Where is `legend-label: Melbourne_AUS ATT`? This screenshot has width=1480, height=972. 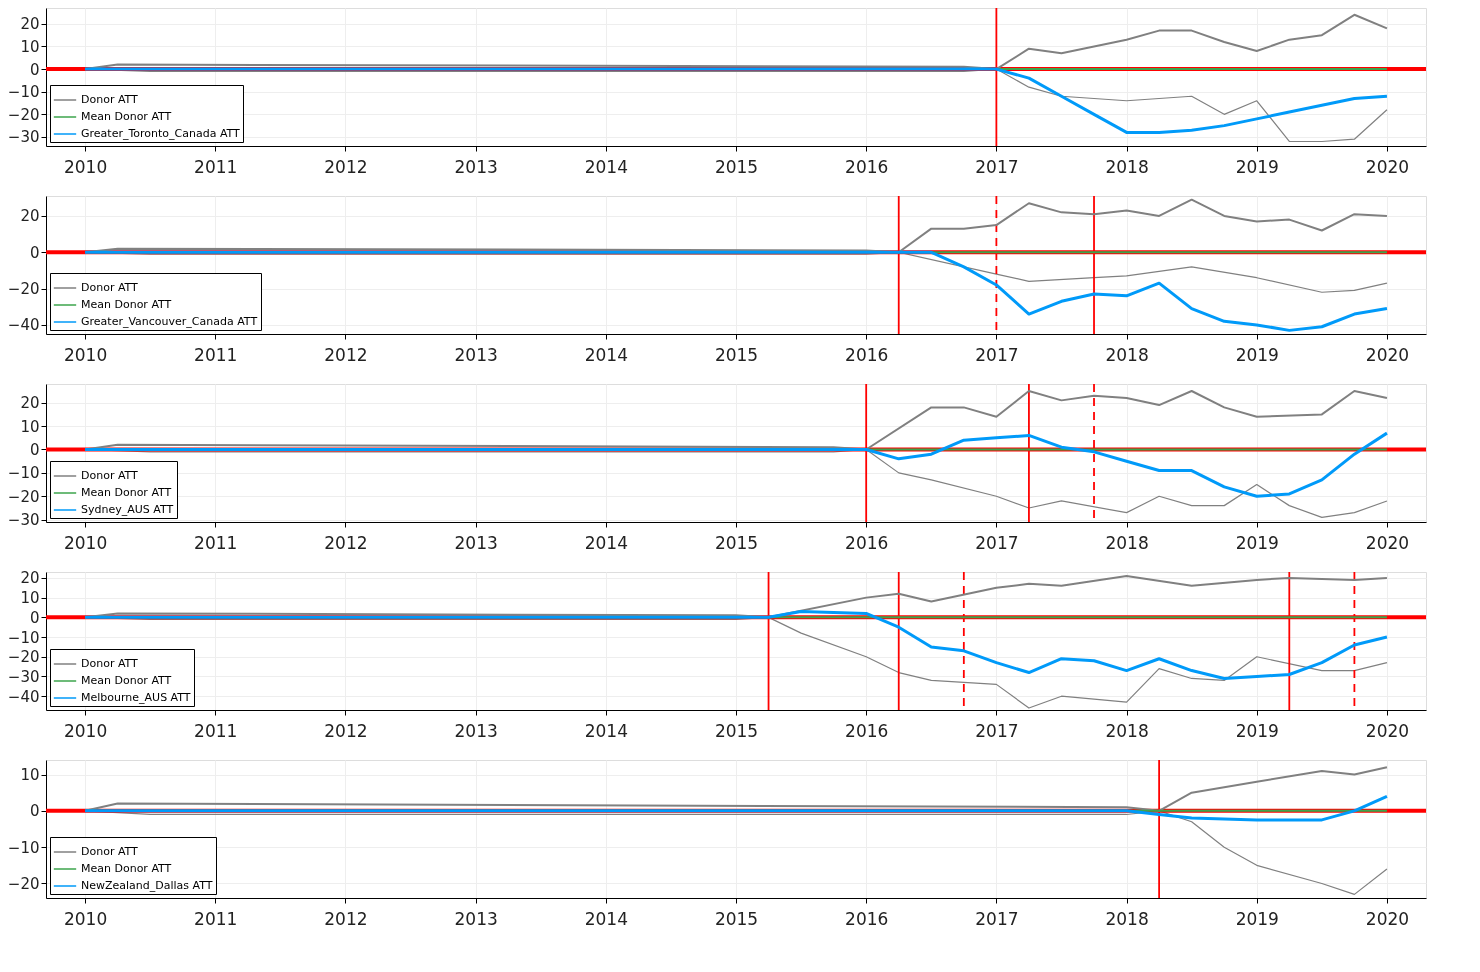 legend-label: Melbourne_AUS ATT is located at coordinates (136, 697).